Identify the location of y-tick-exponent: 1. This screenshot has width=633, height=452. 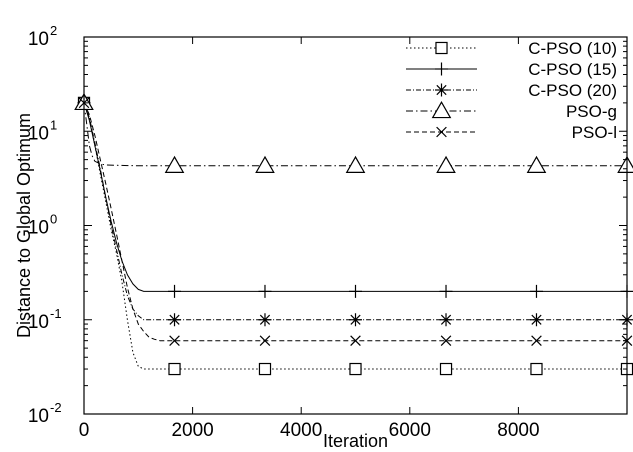
(53, 124).